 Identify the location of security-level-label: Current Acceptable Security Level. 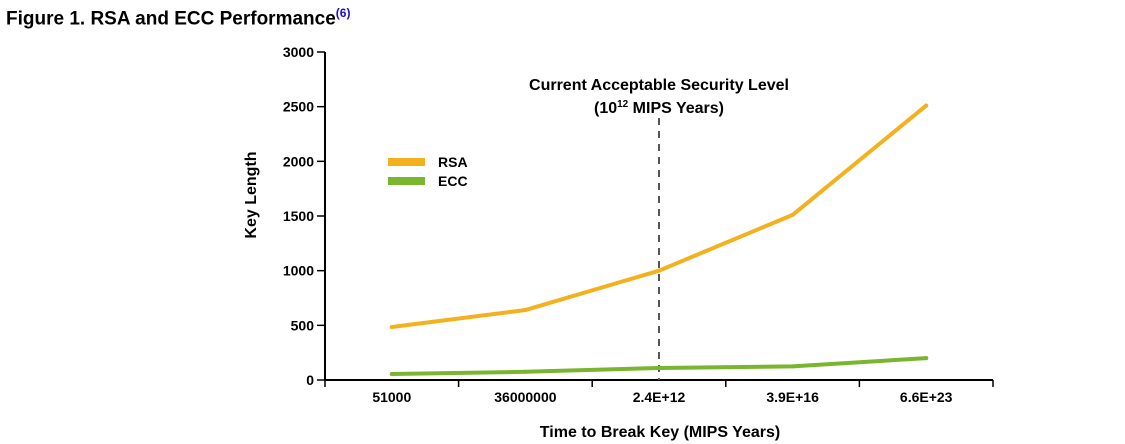
(659, 85).